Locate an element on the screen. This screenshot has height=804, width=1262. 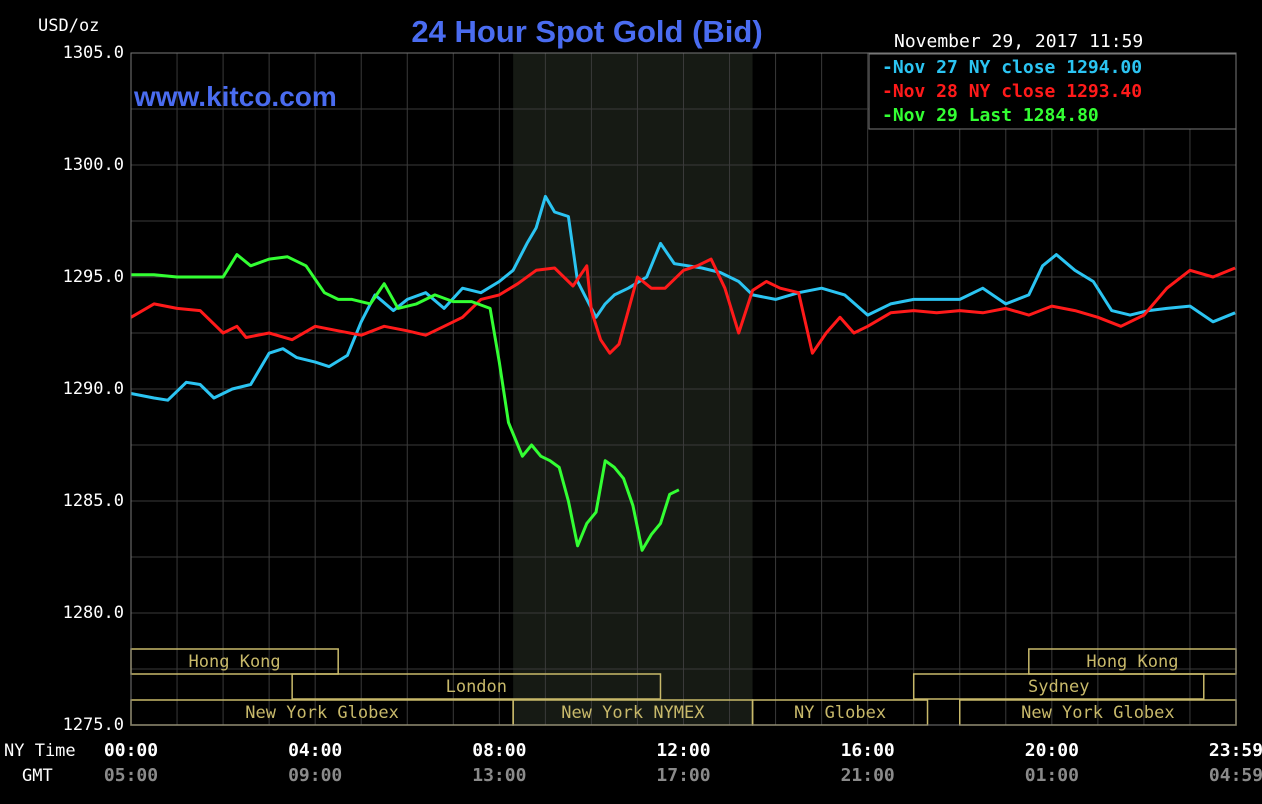
x-tick-label-ny: 20:00 is located at coordinates (1052, 750).